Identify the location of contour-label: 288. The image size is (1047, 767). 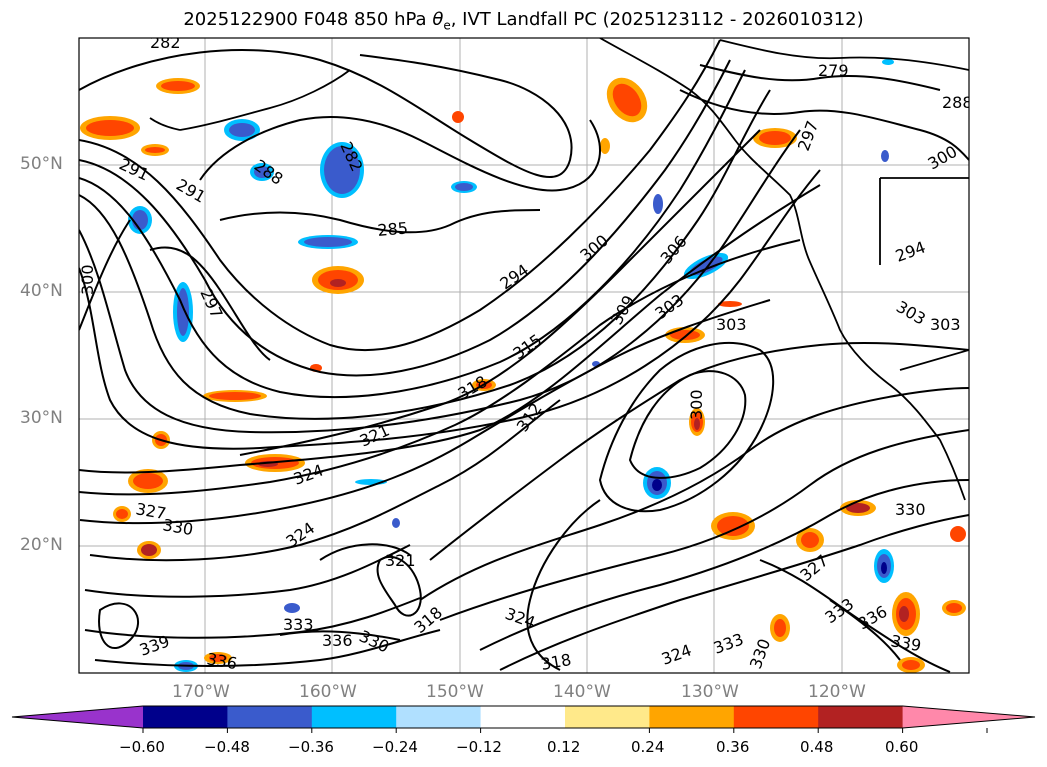
(957, 102).